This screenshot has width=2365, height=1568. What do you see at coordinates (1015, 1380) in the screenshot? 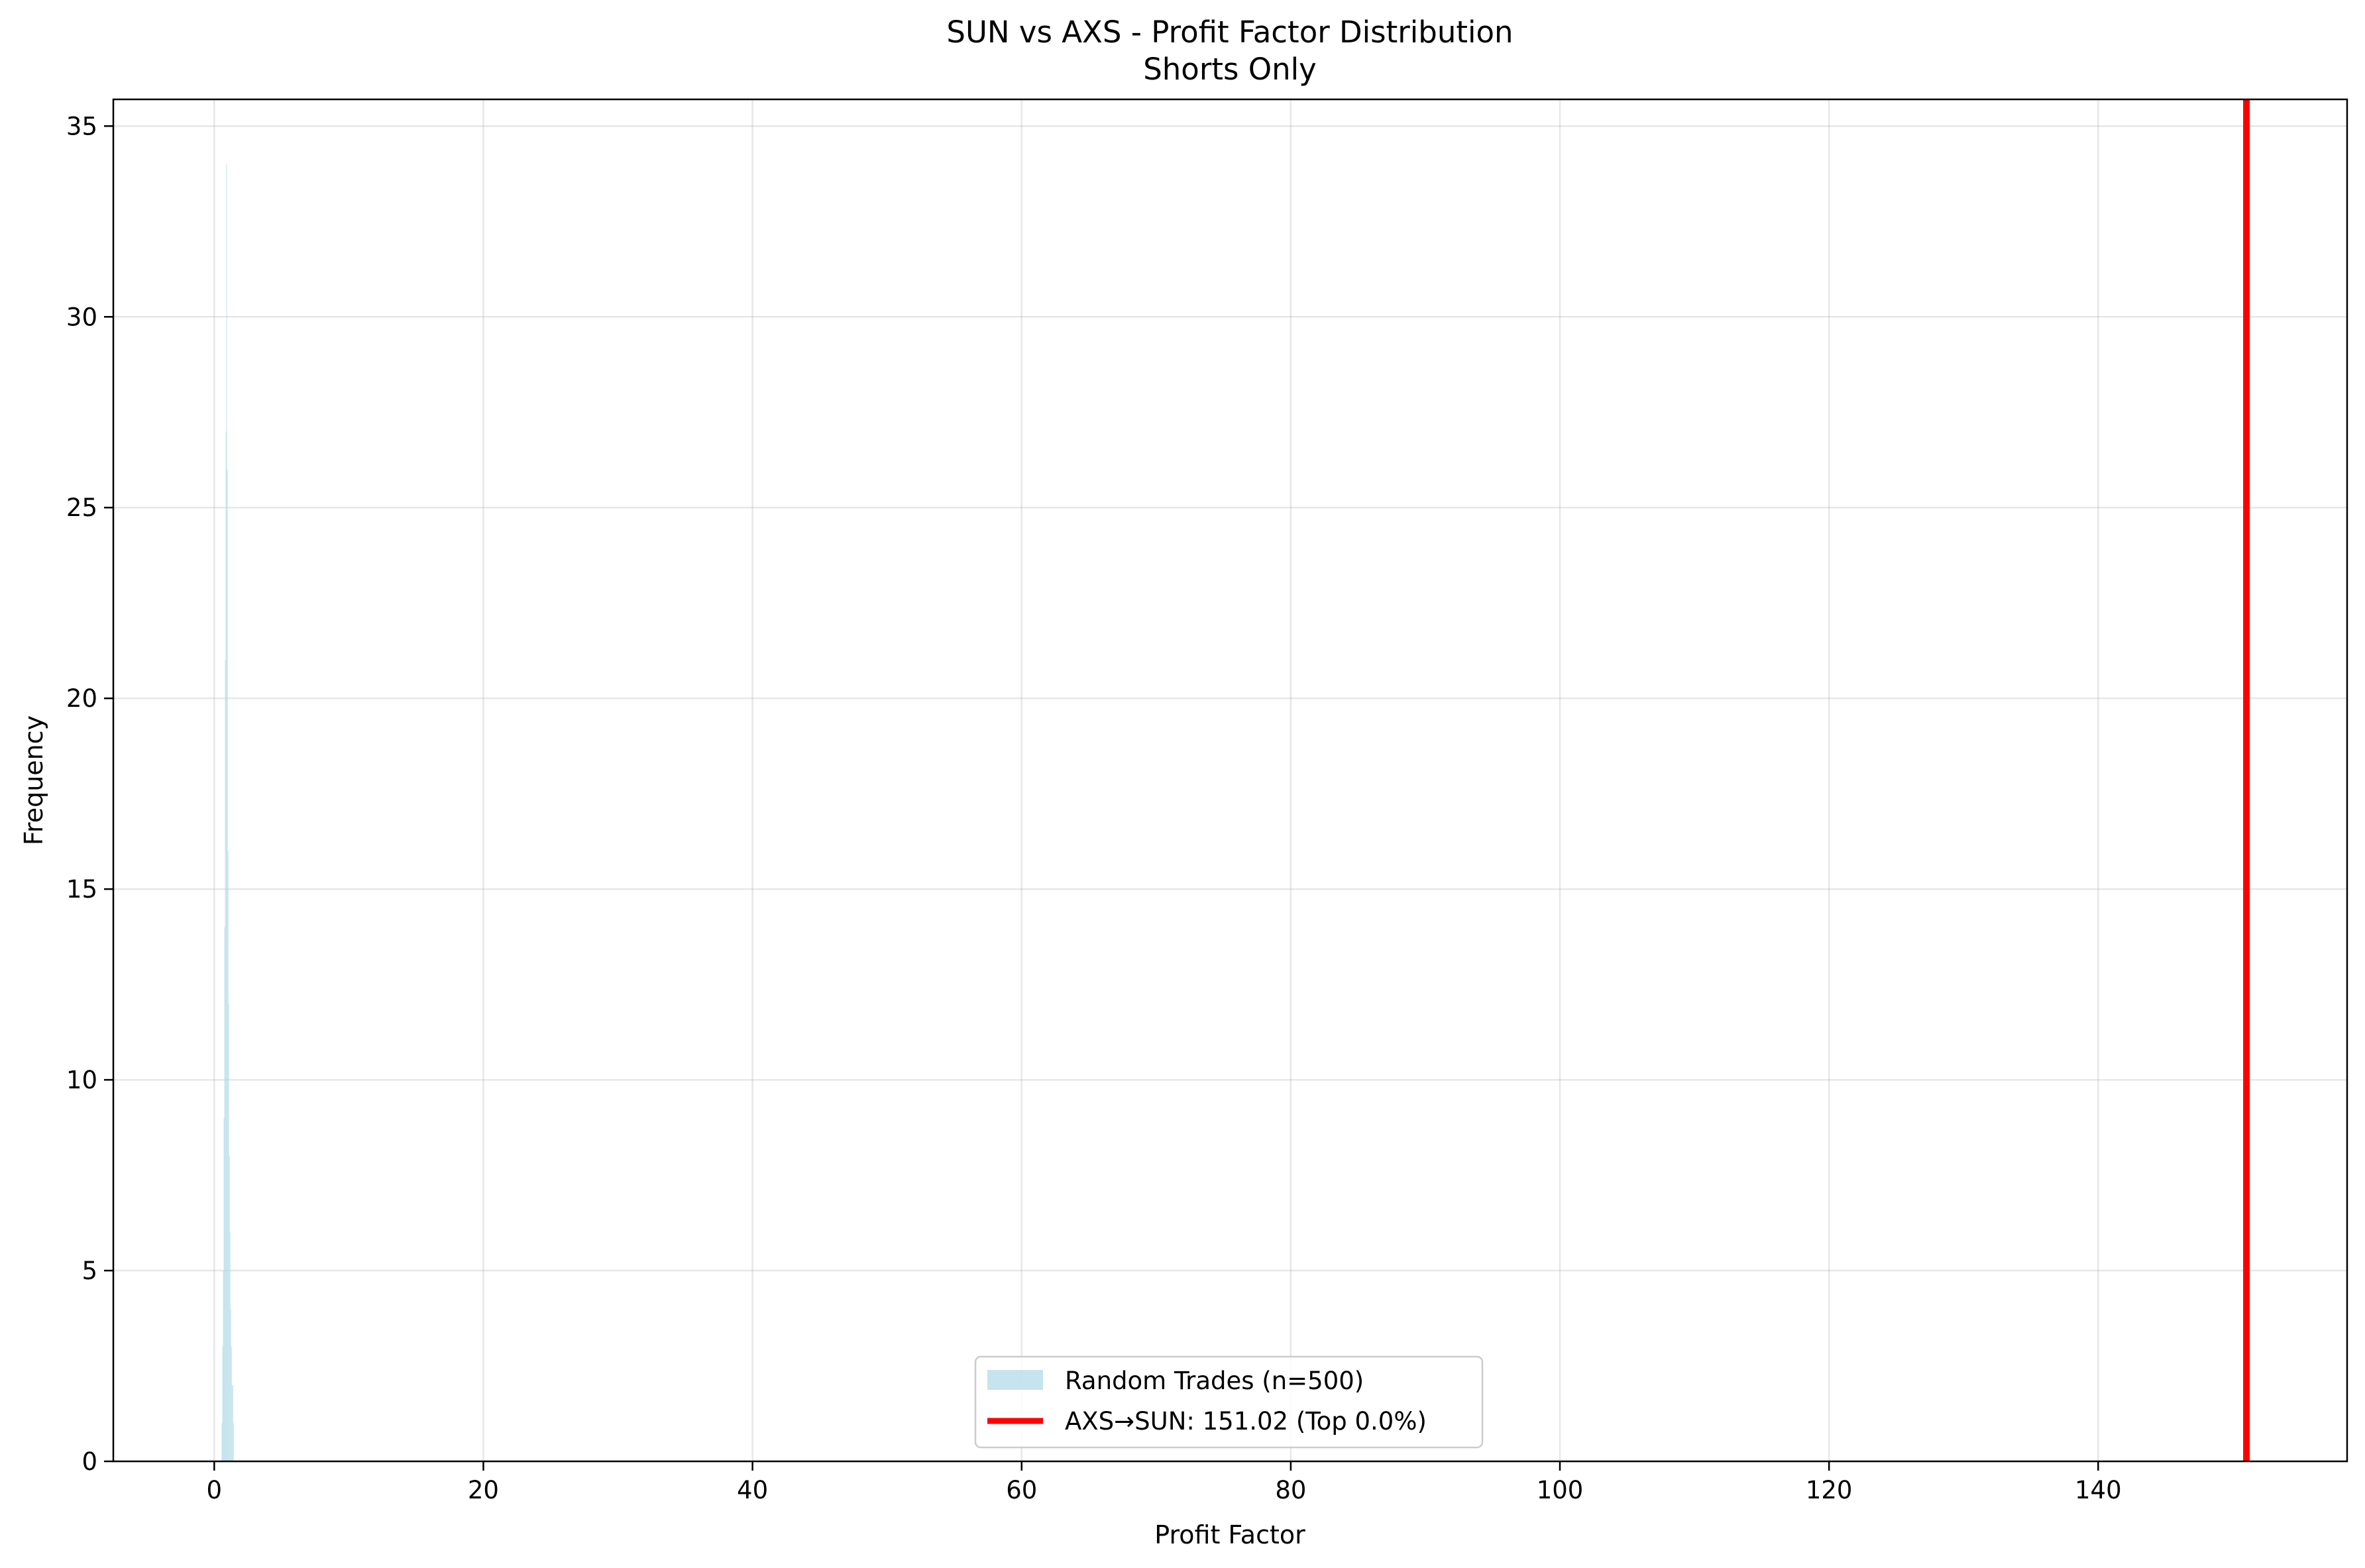
I see `legend-histogram-swatch` at bounding box center [1015, 1380].